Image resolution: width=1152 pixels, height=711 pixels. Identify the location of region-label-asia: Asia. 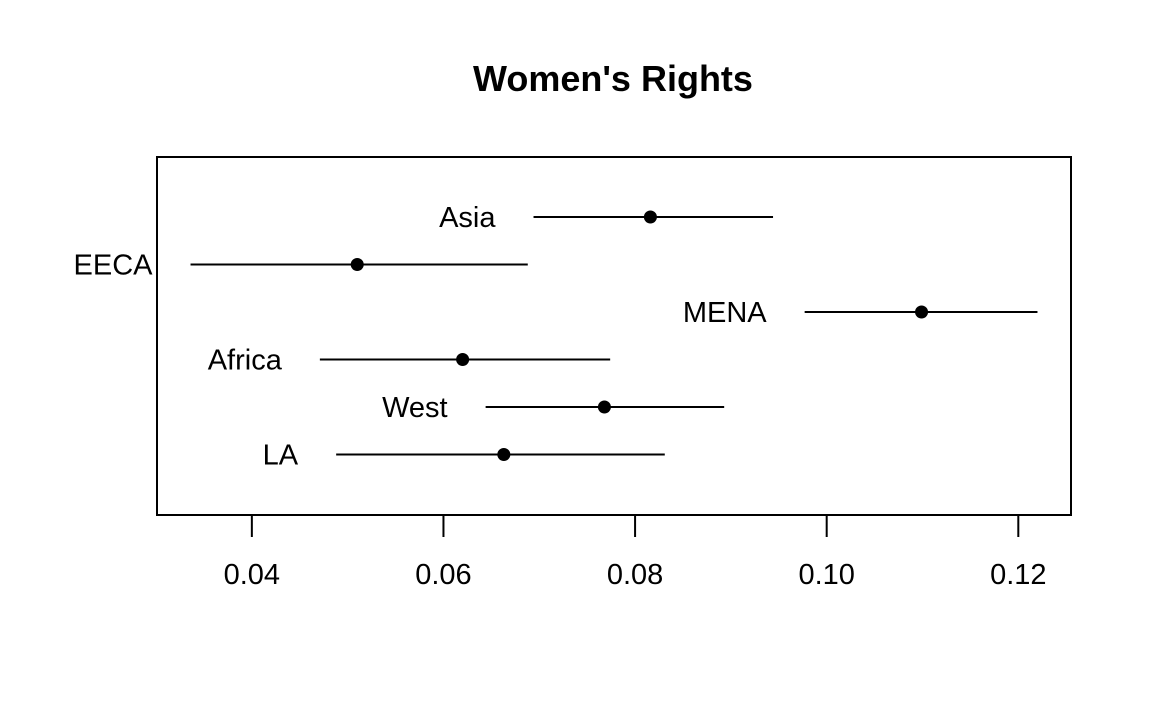
(467, 218).